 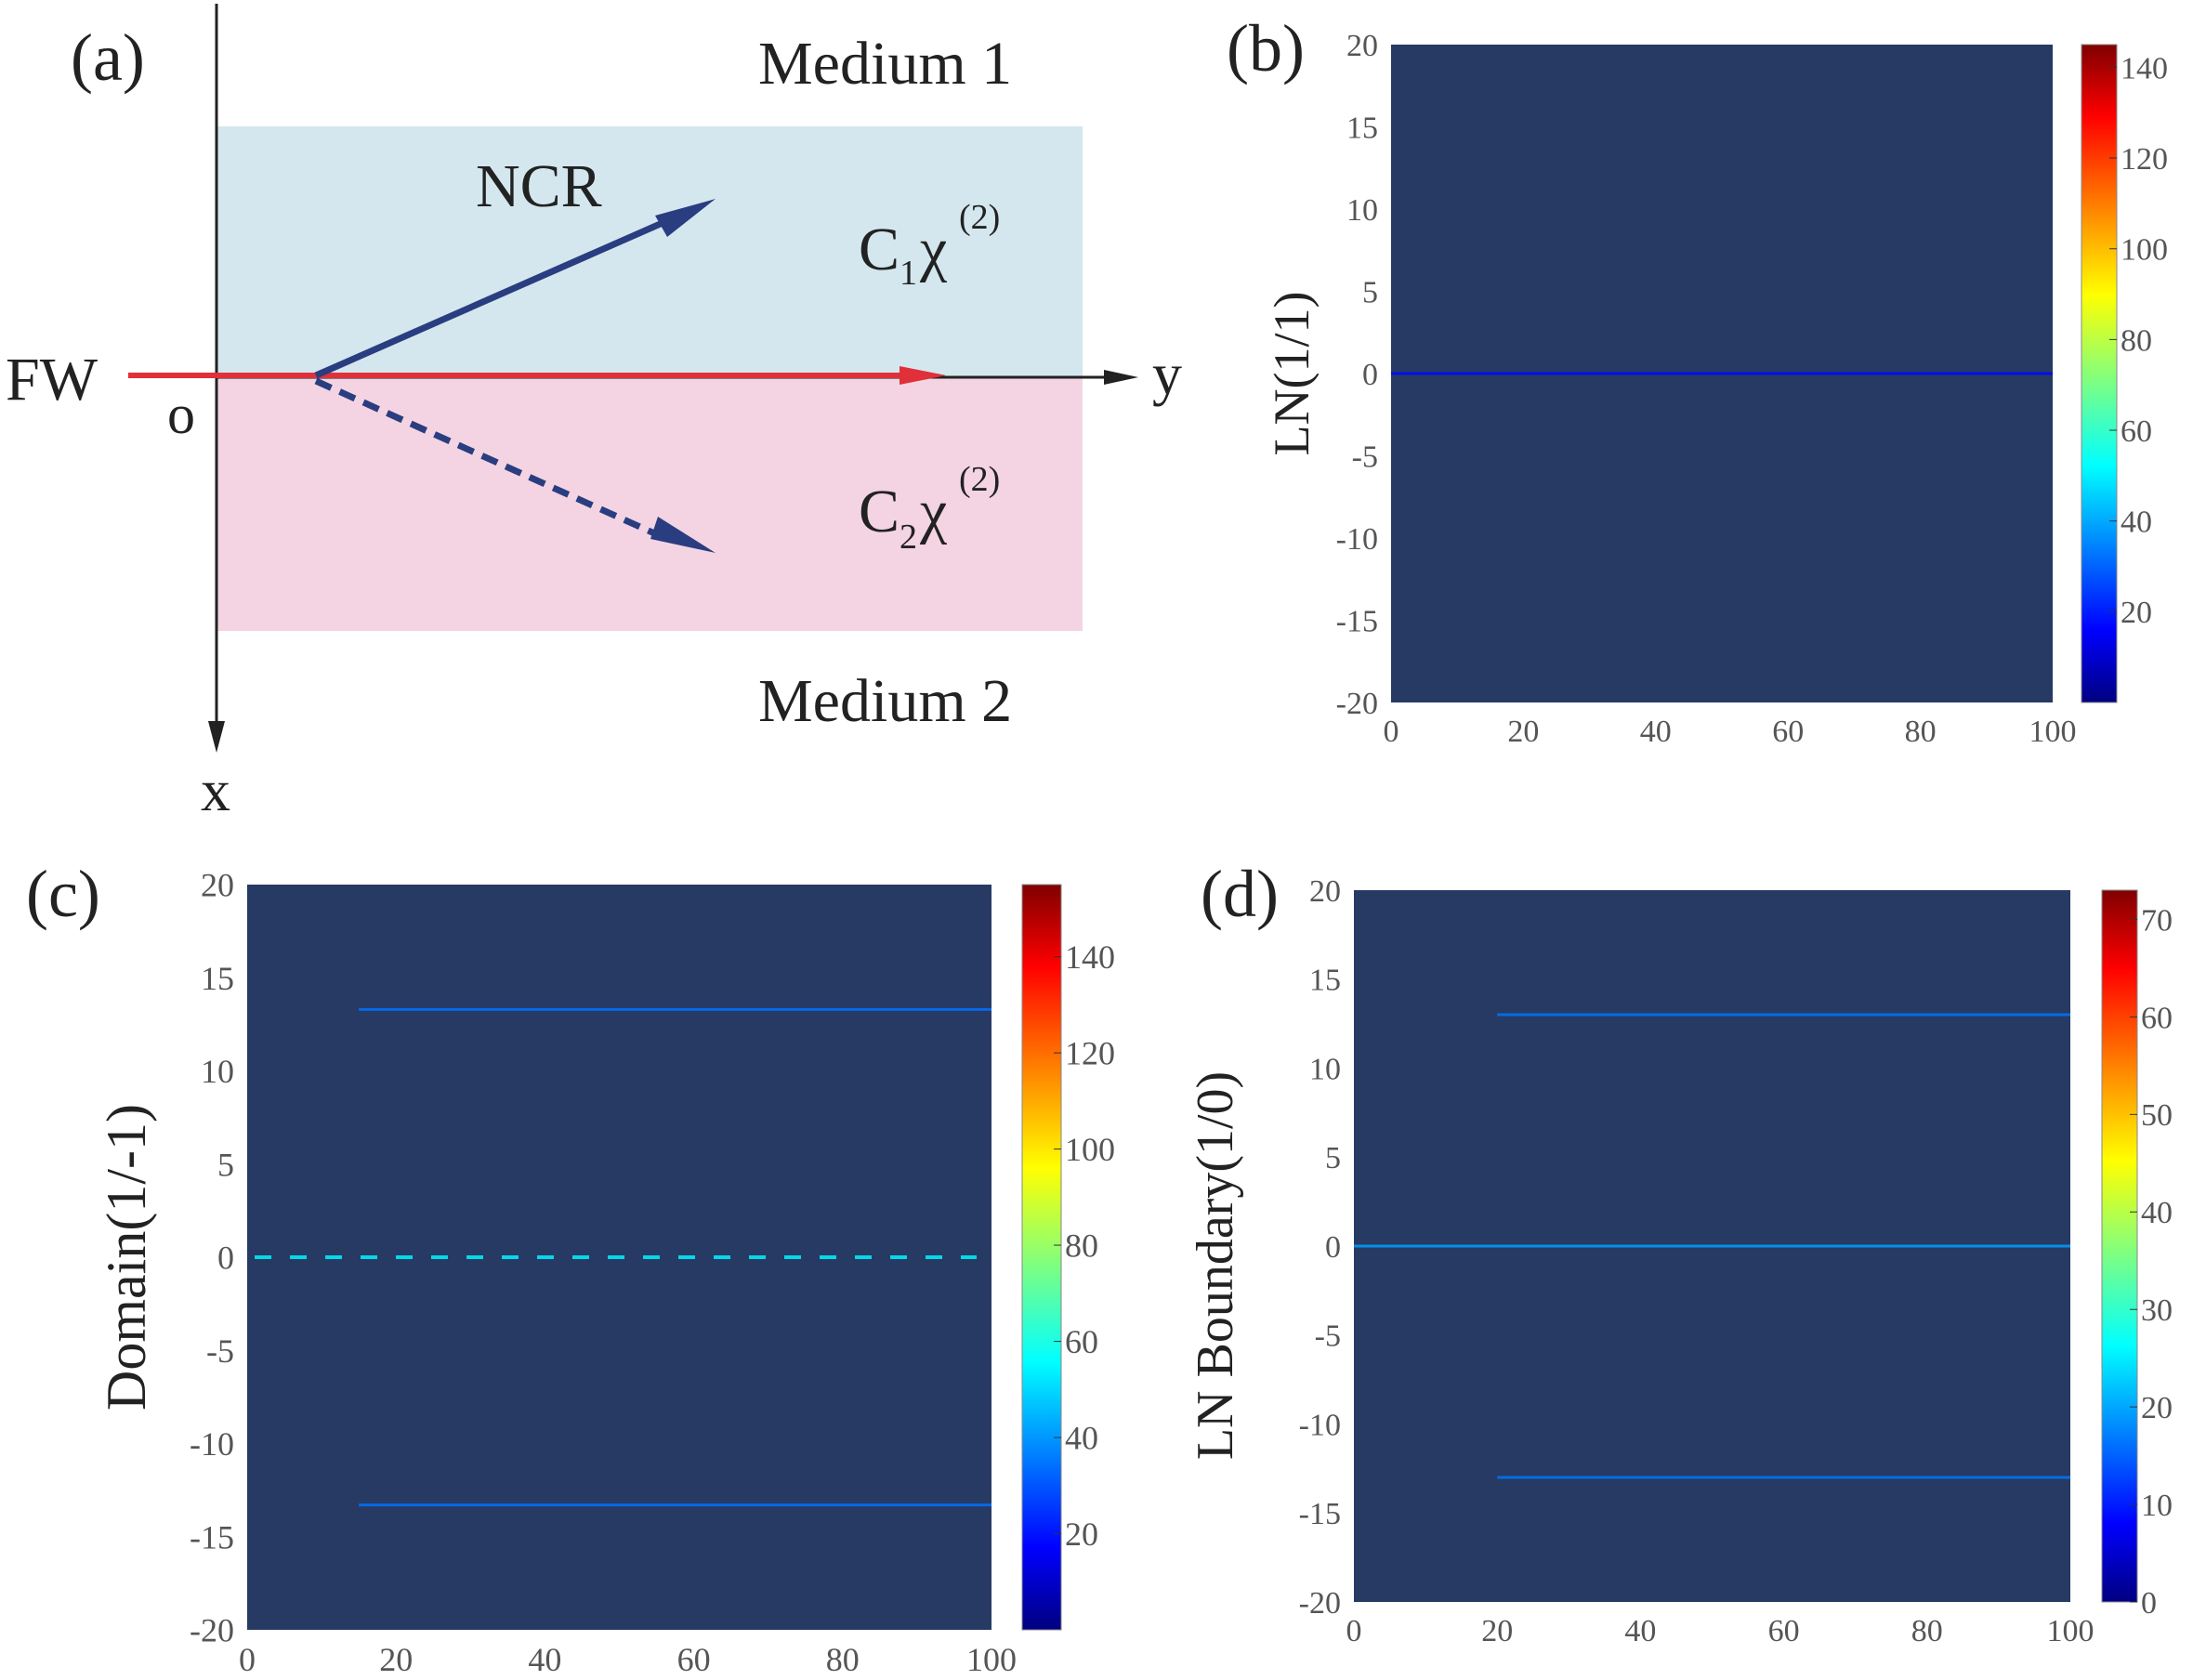 What do you see at coordinates (1365, 457) in the screenshot?
I see `heatmap-b-ytick-label: -5` at bounding box center [1365, 457].